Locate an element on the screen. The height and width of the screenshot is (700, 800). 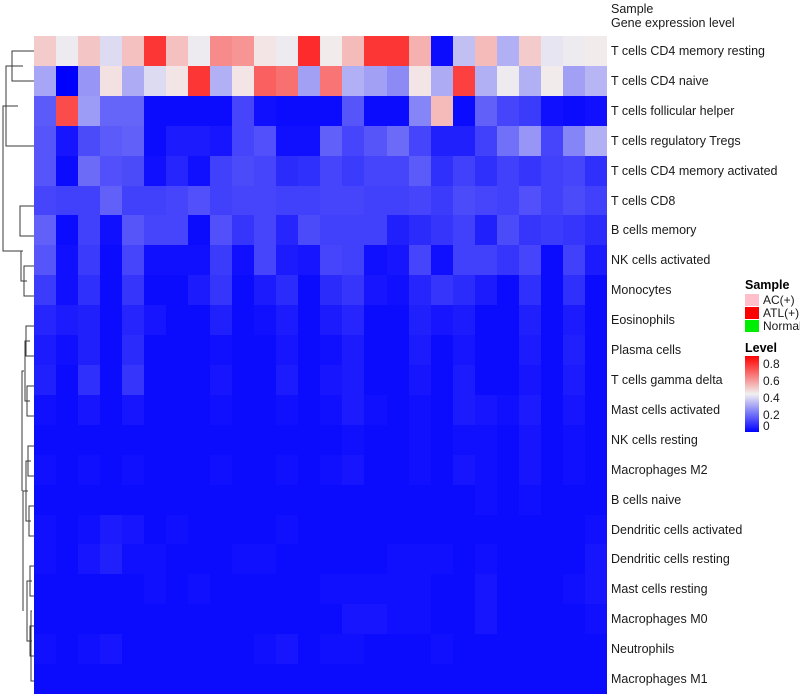
level-tick-label: 0.8 is located at coordinates (771, 364).